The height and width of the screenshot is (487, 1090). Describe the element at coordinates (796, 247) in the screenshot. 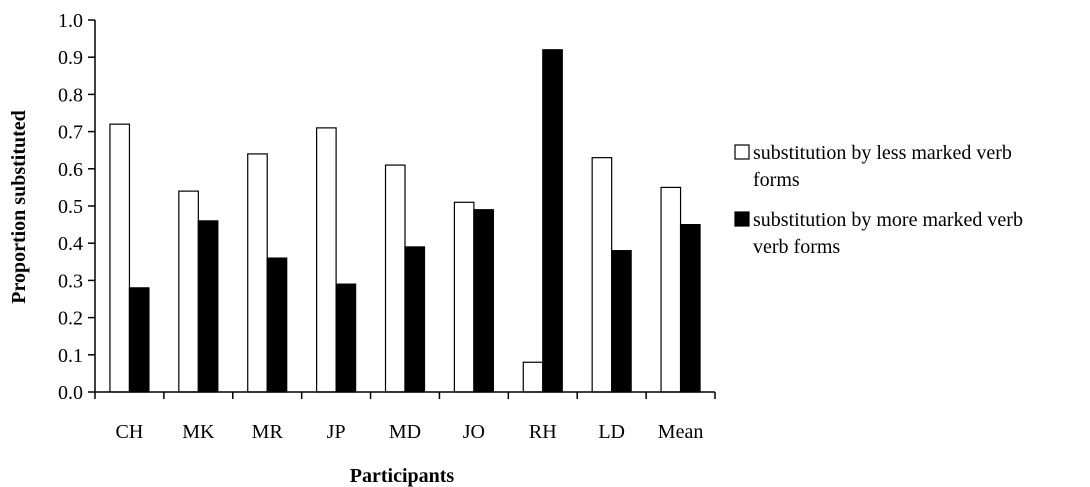

I see `legend-label-line: verb forms` at that location.